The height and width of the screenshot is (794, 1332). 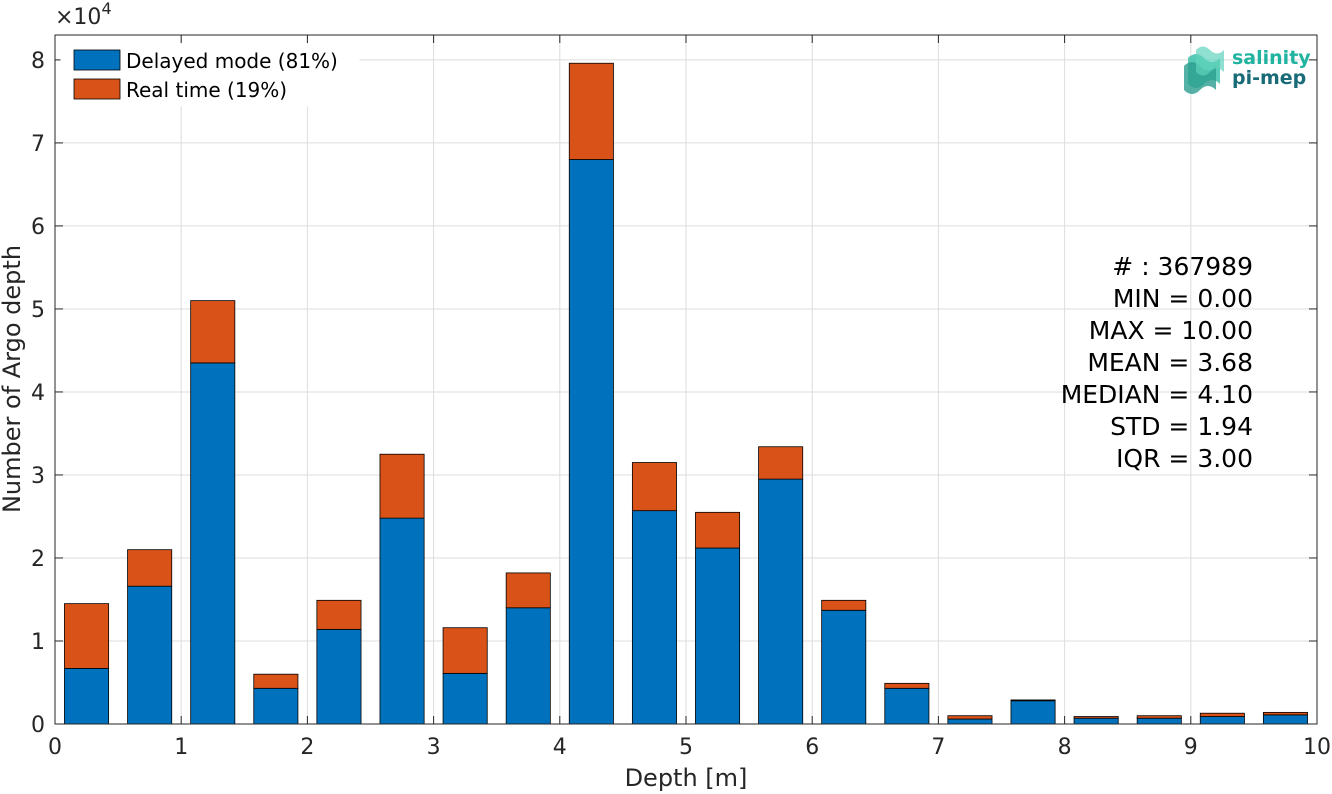 I want to click on y-tick-label: 8, so click(x=38, y=61).